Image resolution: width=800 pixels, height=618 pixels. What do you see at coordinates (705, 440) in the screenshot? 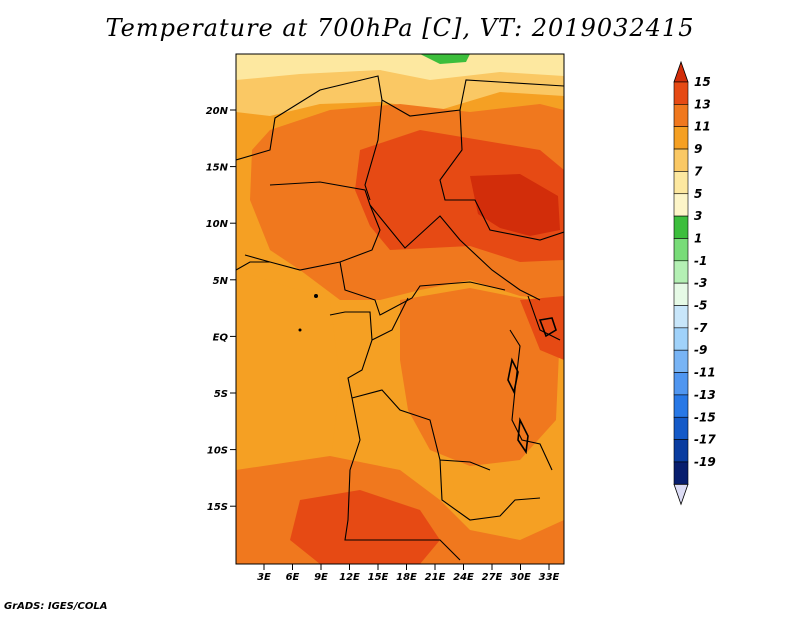
I see `colorbar-label: -17` at bounding box center [705, 440].